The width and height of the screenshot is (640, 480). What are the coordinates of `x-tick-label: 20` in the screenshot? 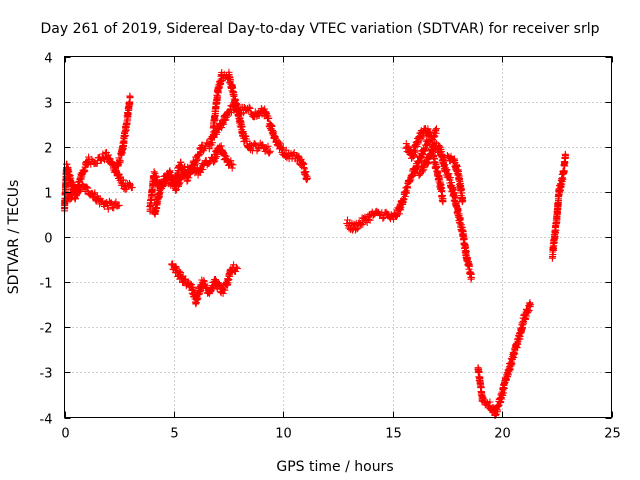 It's located at (502, 434).